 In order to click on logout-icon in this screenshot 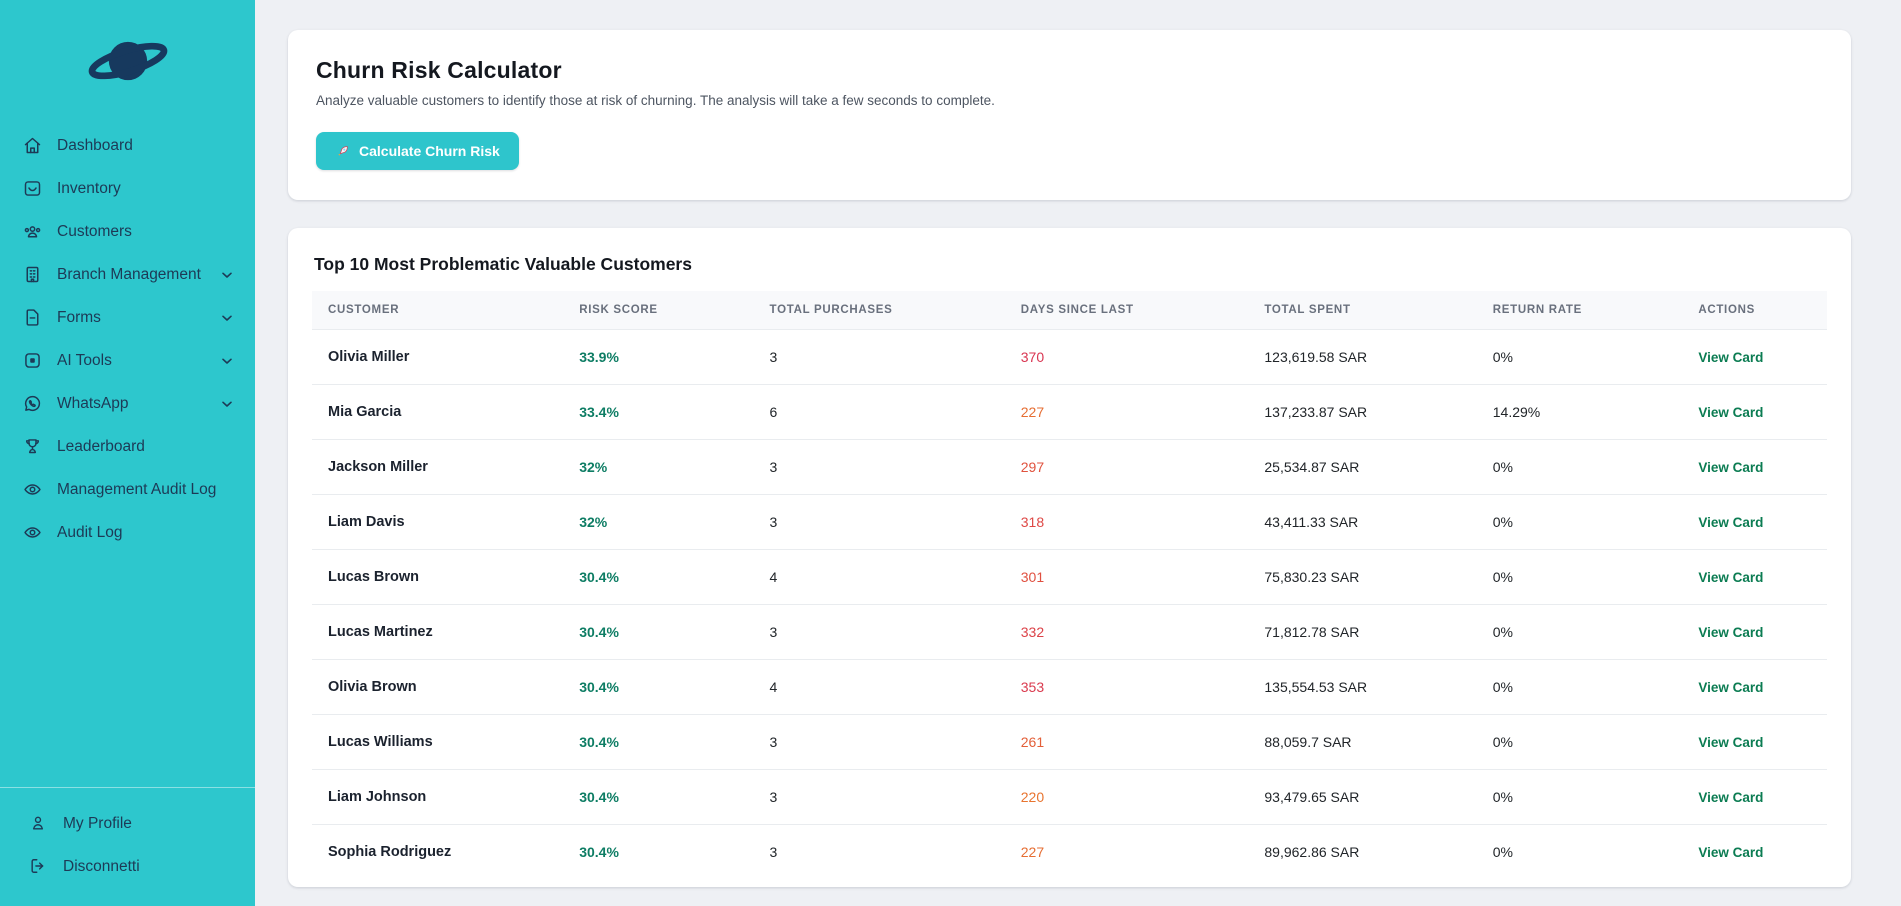, I will do `click(38, 866)`.